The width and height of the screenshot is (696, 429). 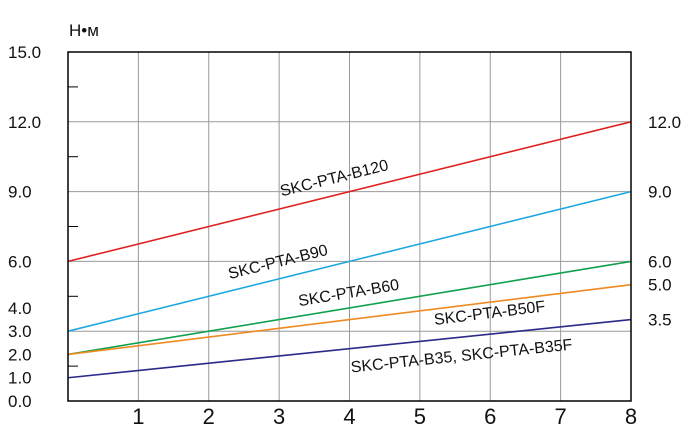 What do you see at coordinates (209, 416) in the screenshot?
I see `x-tick-label: 2` at bounding box center [209, 416].